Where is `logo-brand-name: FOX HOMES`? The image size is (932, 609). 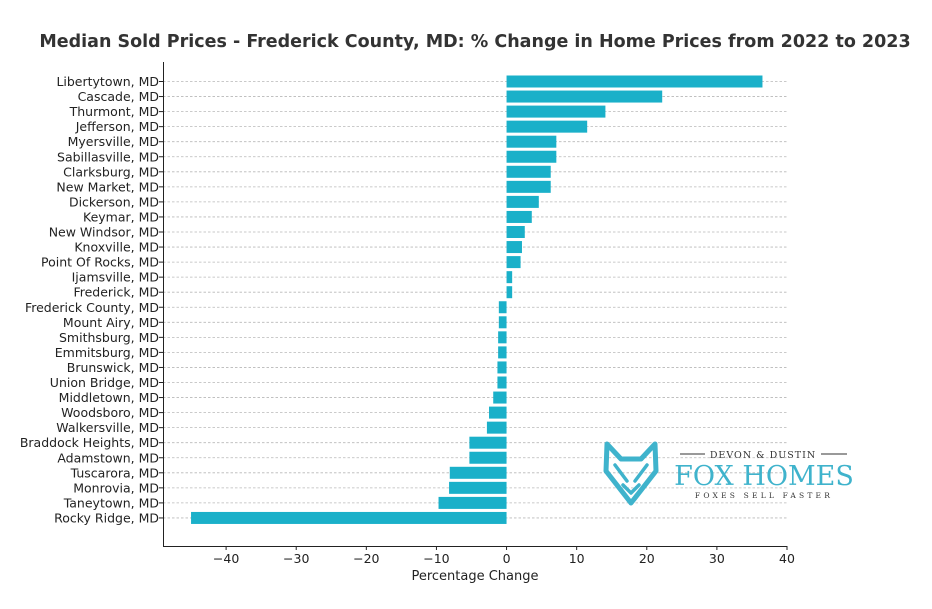
logo-brand-name: FOX HOMES is located at coordinates (764, 476).